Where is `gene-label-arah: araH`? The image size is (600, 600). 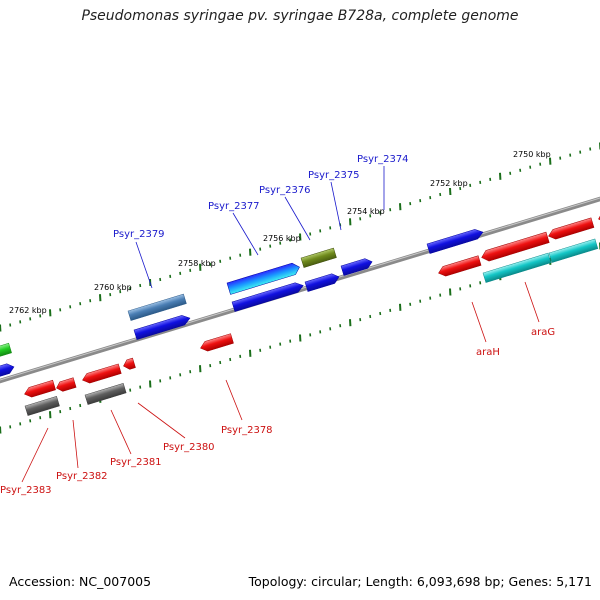
gene-label-arah: araH is located at coordinates (488, 352).